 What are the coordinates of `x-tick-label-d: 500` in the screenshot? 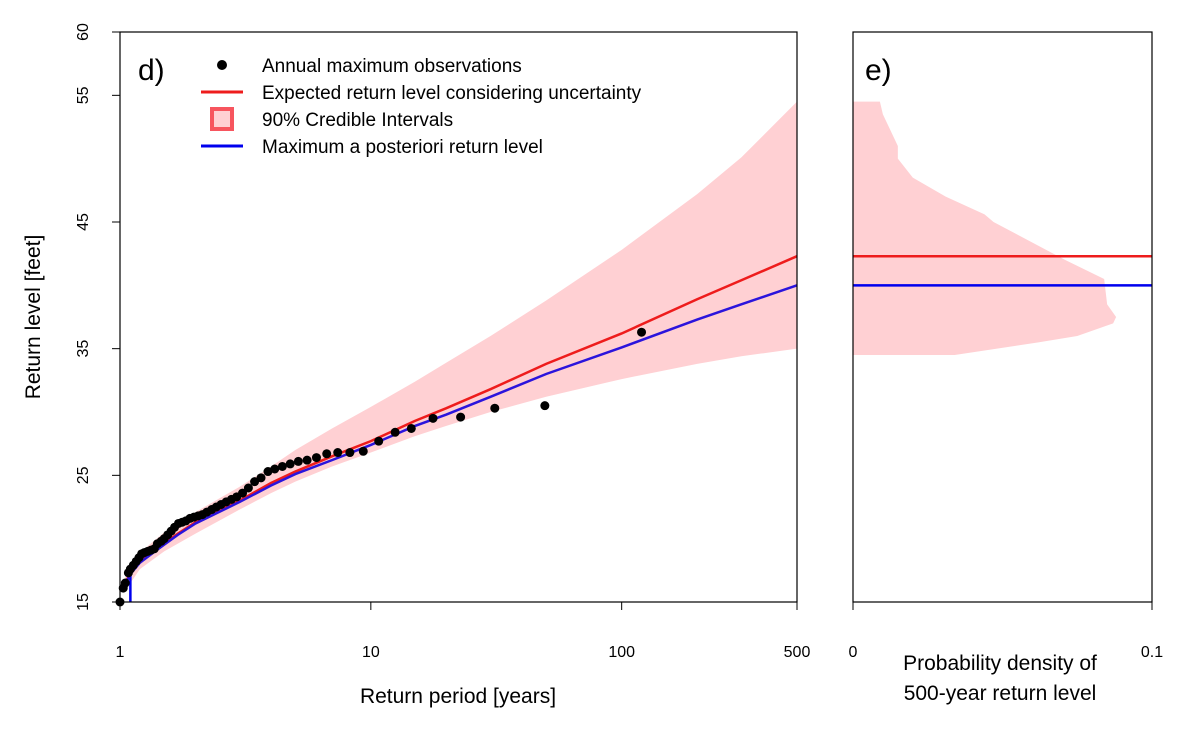 It's located at (797, 652).